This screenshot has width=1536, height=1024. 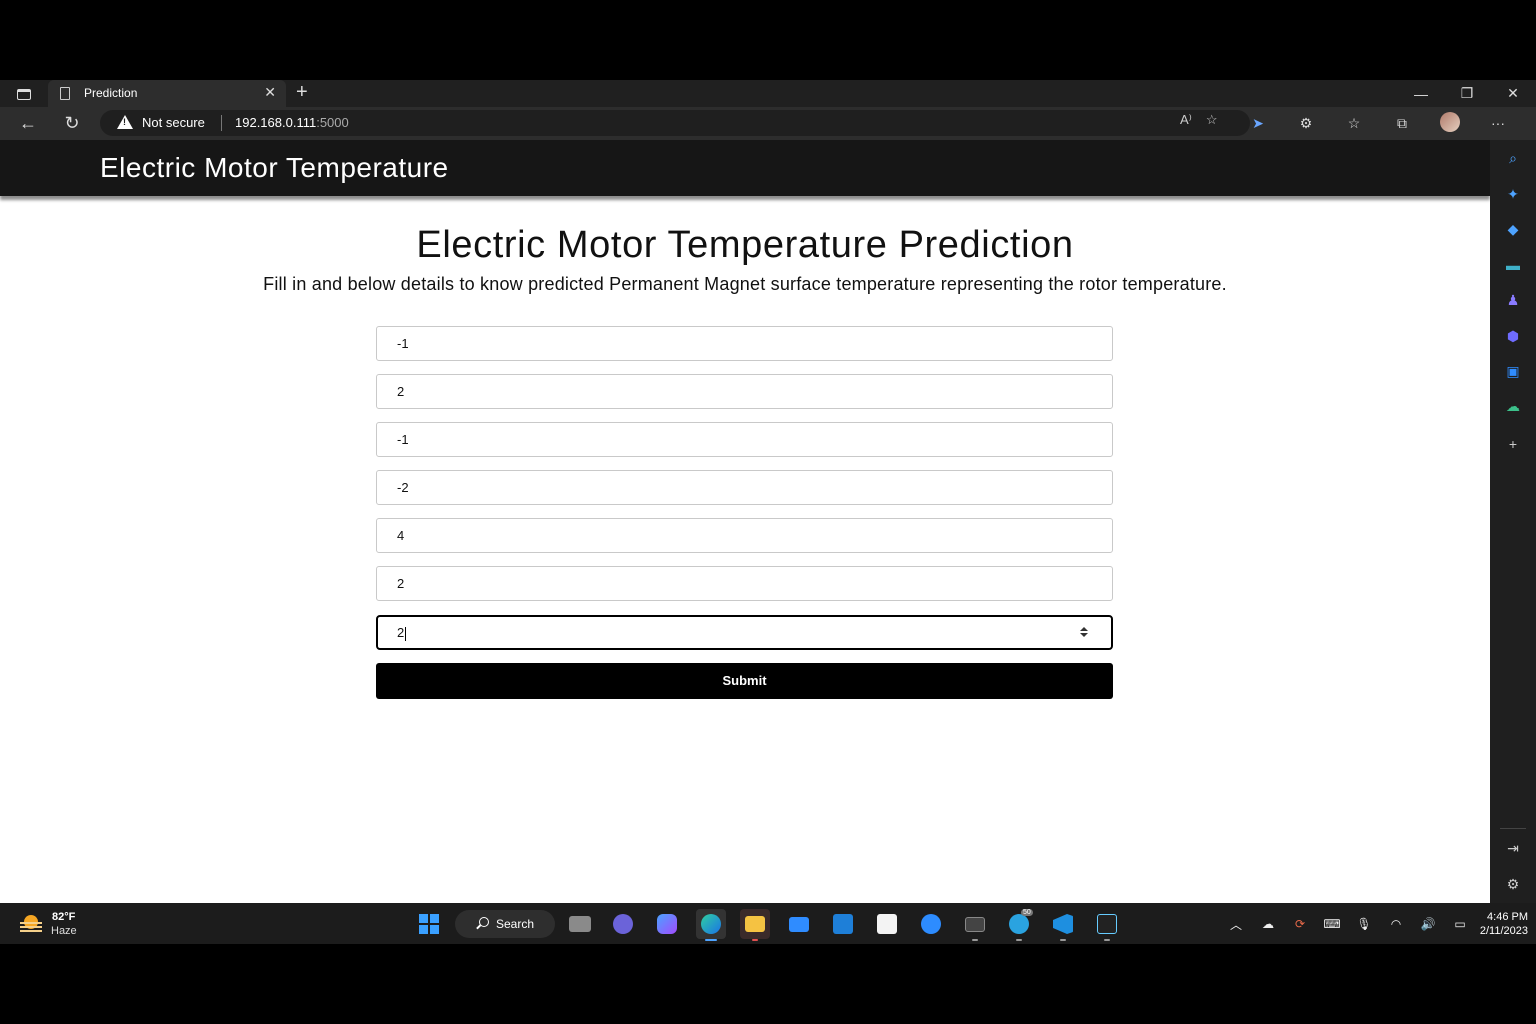 I want to click on tools-icon: ▬, so click(x=1513, y=265).